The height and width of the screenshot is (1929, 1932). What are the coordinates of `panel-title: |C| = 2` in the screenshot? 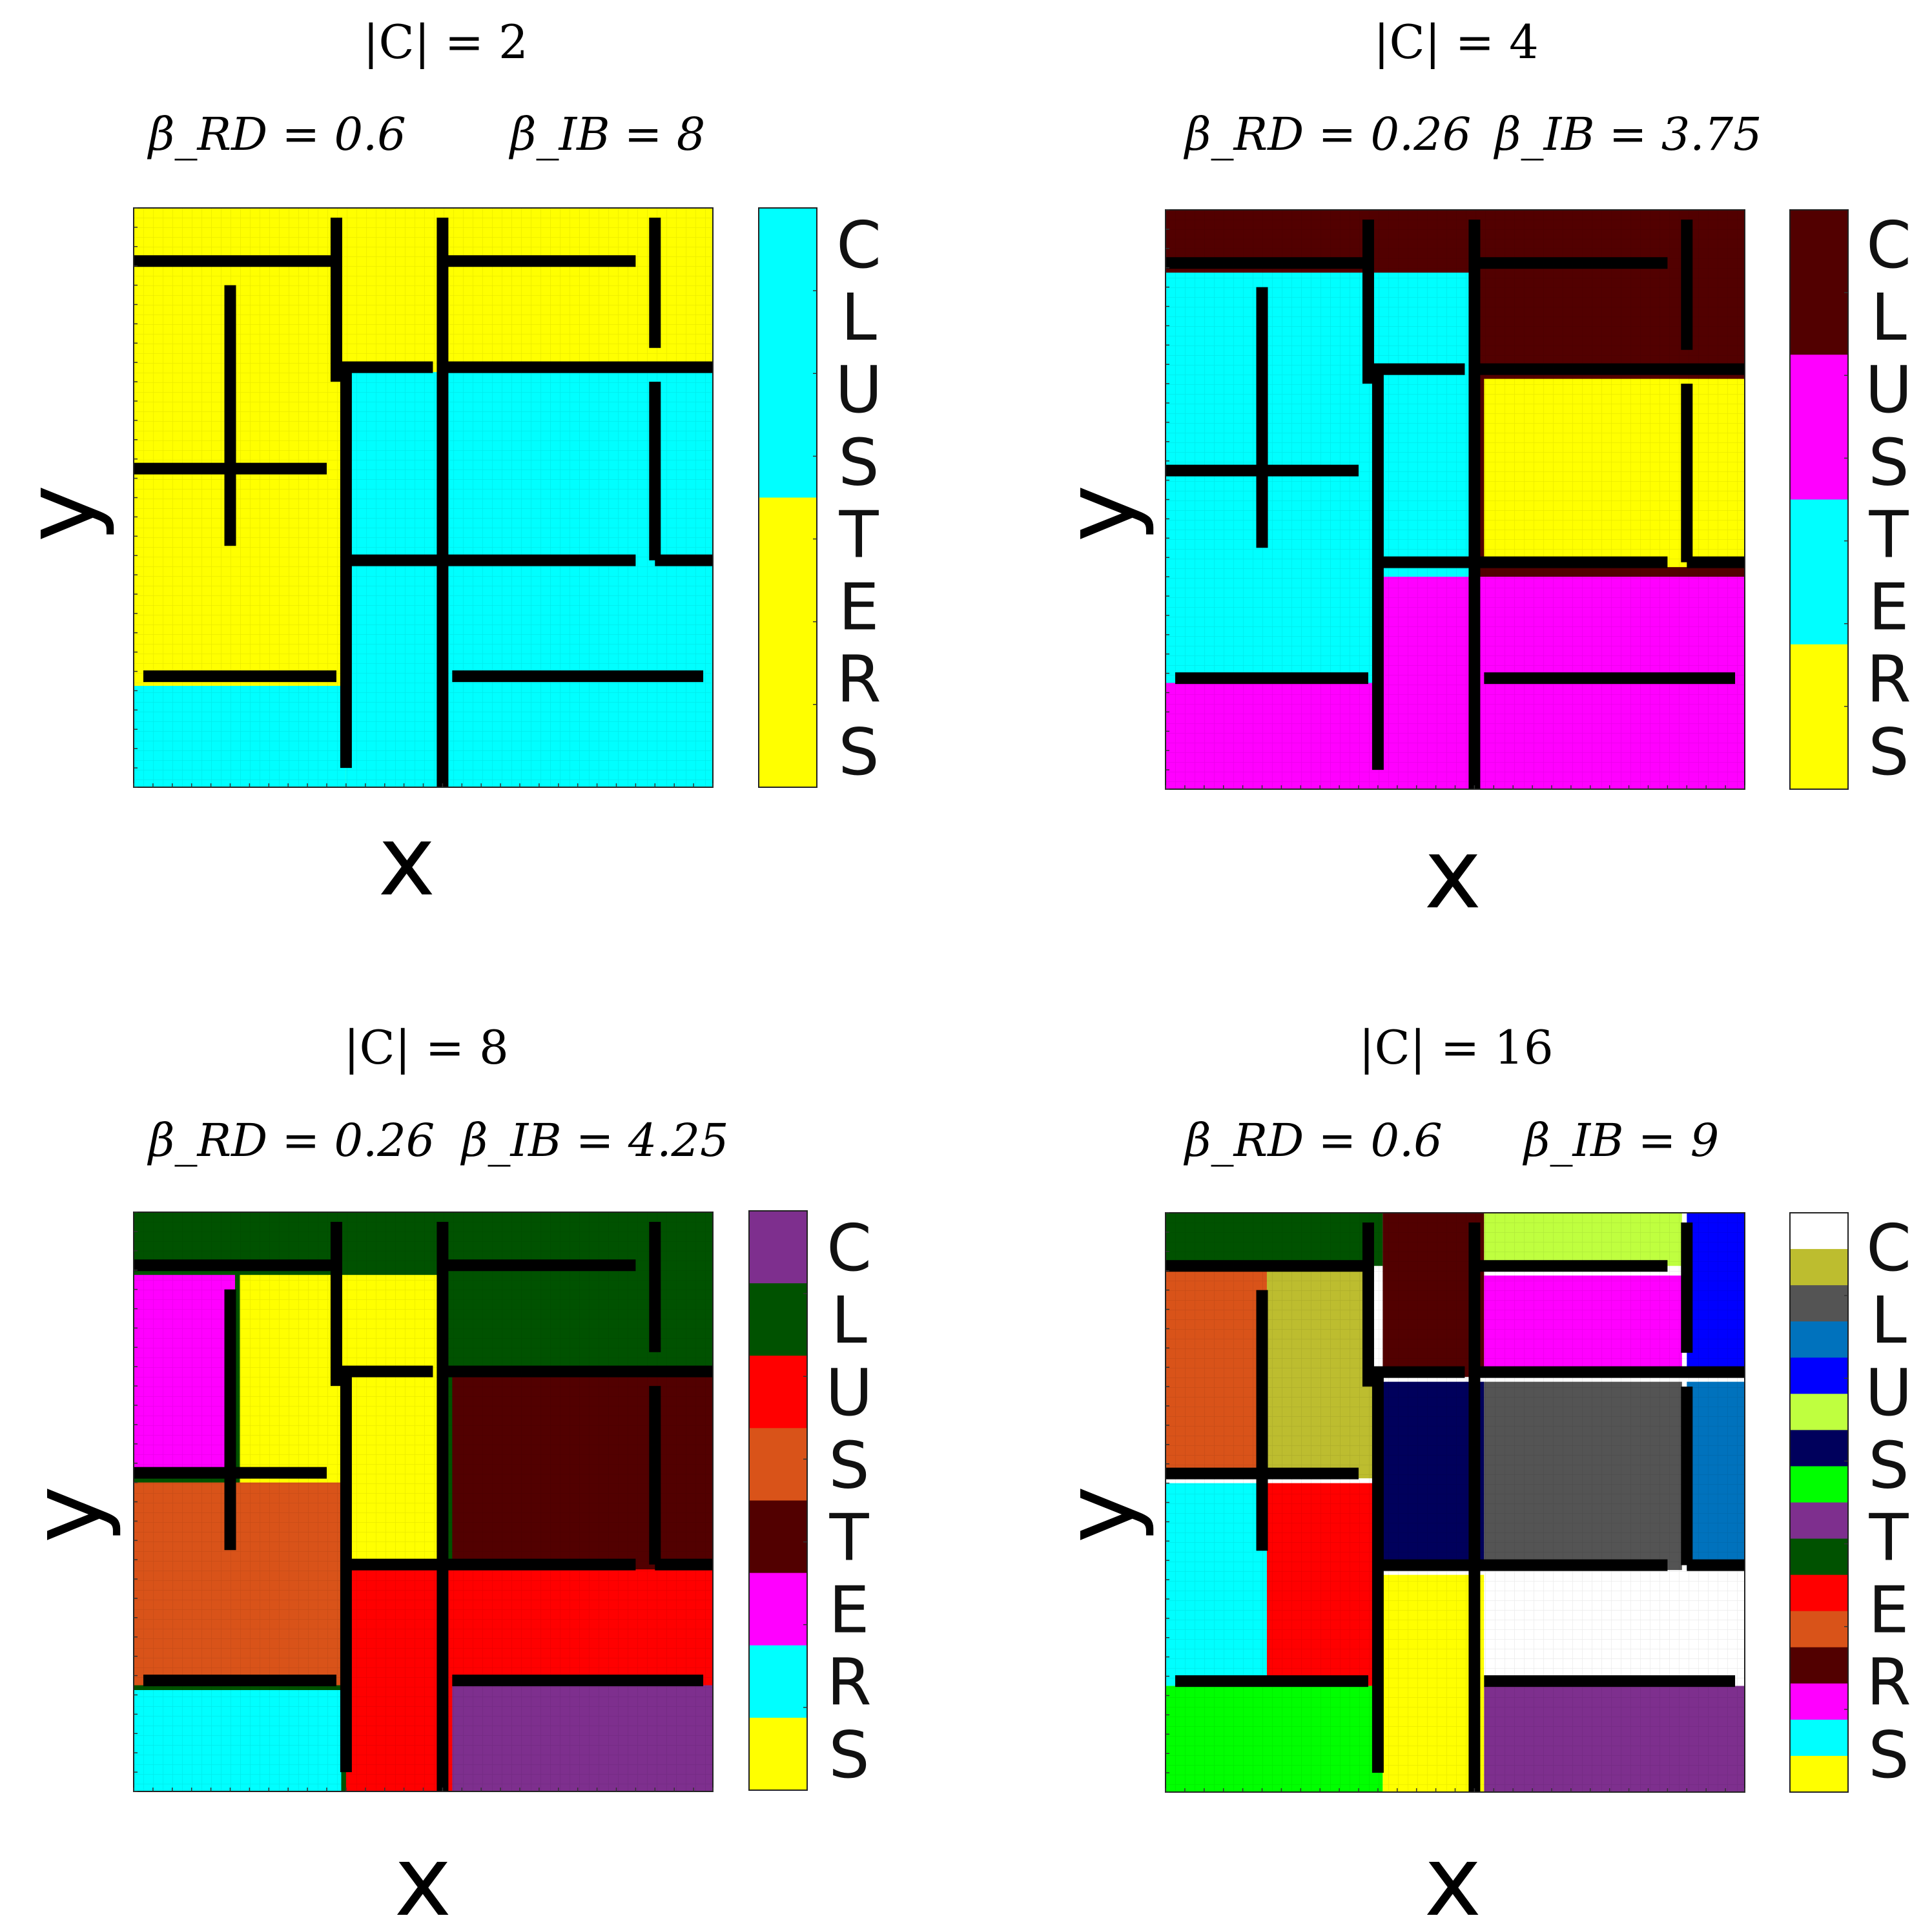 It's located at (446, 42).